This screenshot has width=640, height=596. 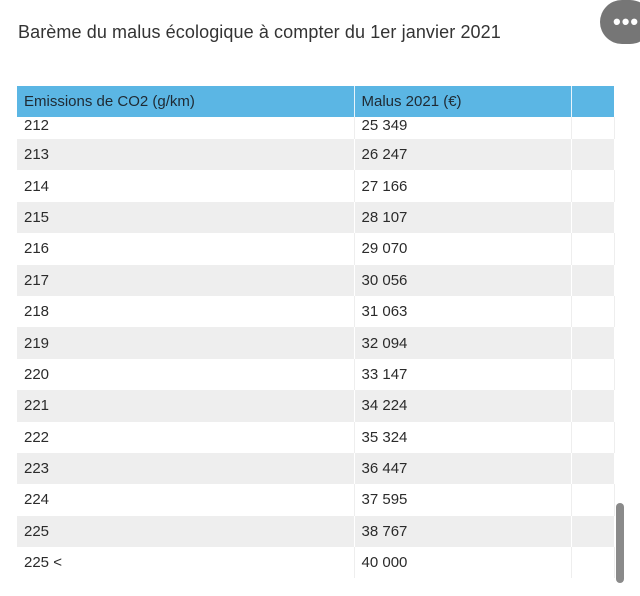 What do you see at coordinates (463, 280) in the screenshot?
I see `cell-malus: 30 056` at bounding box center [463, 280].